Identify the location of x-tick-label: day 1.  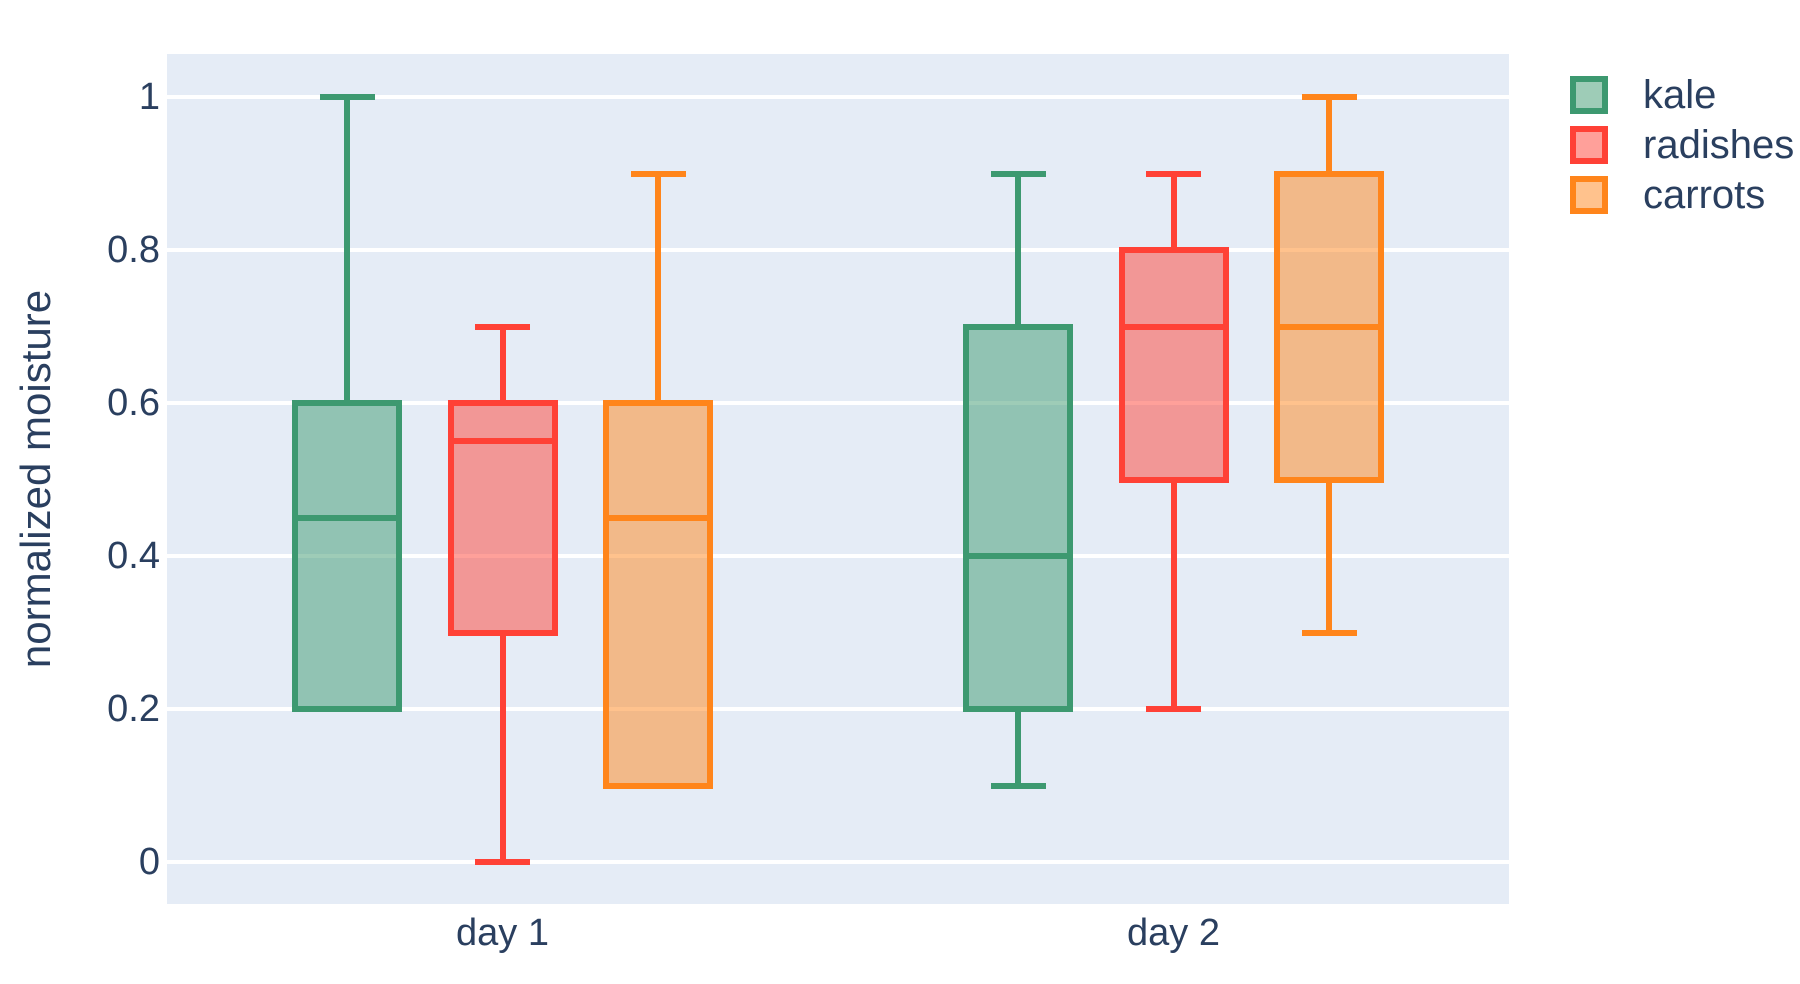
(502, 933).